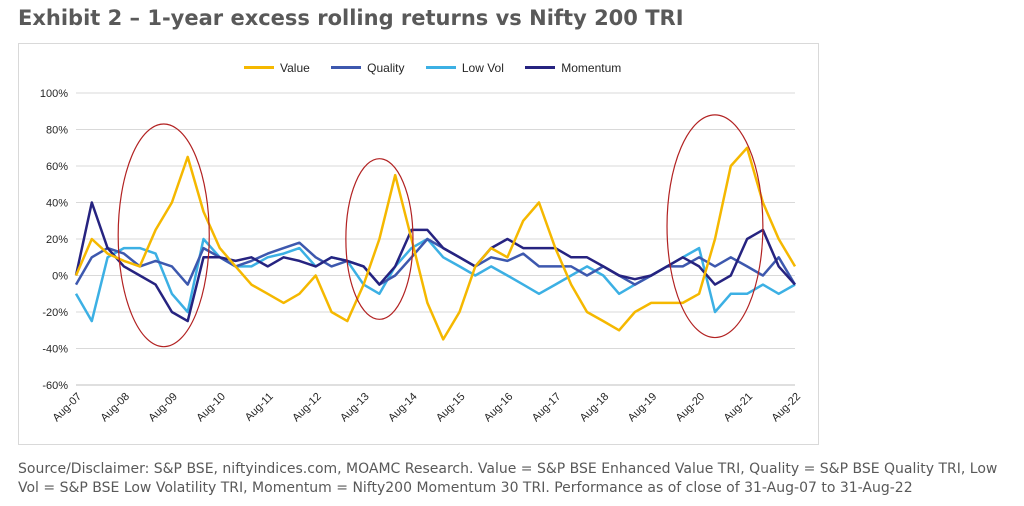 The width and height of the screenshot is (1024, 506). What do you see at coordinates (346, 67) in the screenshot?
I see `legend-swatch-quality` at bounding box center [346, 67].